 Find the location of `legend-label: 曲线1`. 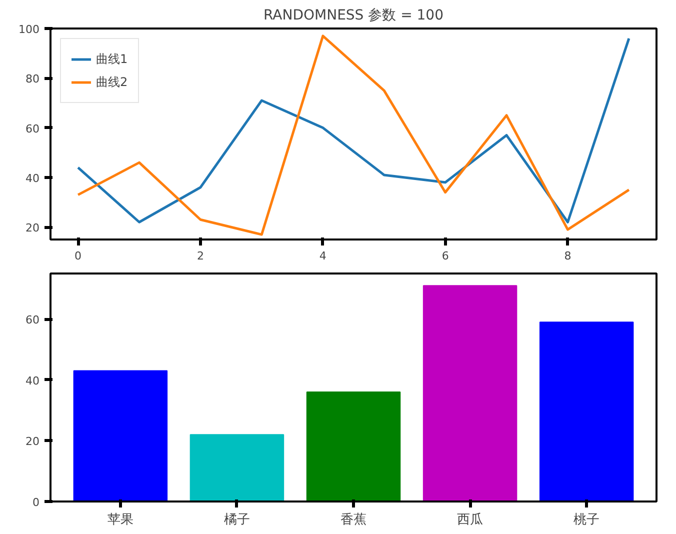

legend-label: 曲线1 is located at coordinates (112, 59).